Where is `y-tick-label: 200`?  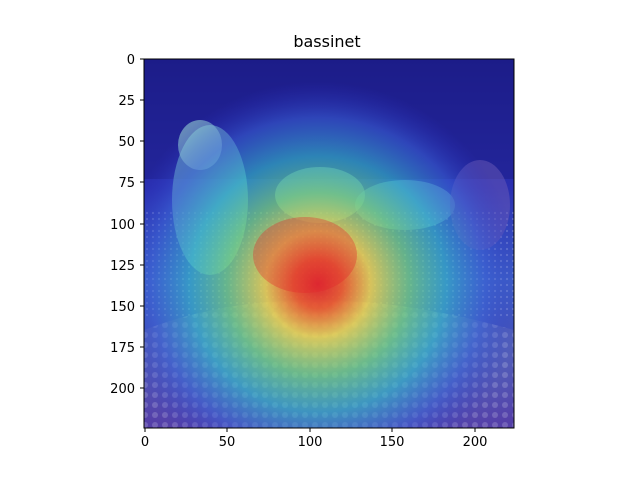
y-tick-label: 200 is located at coordinates (122, 389).